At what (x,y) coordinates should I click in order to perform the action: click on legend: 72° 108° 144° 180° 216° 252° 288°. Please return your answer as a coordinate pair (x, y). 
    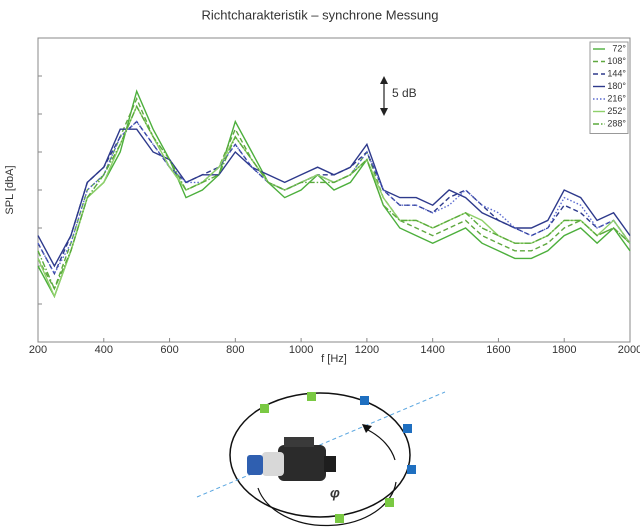
    Looking at the image, I should click on (609, 87).